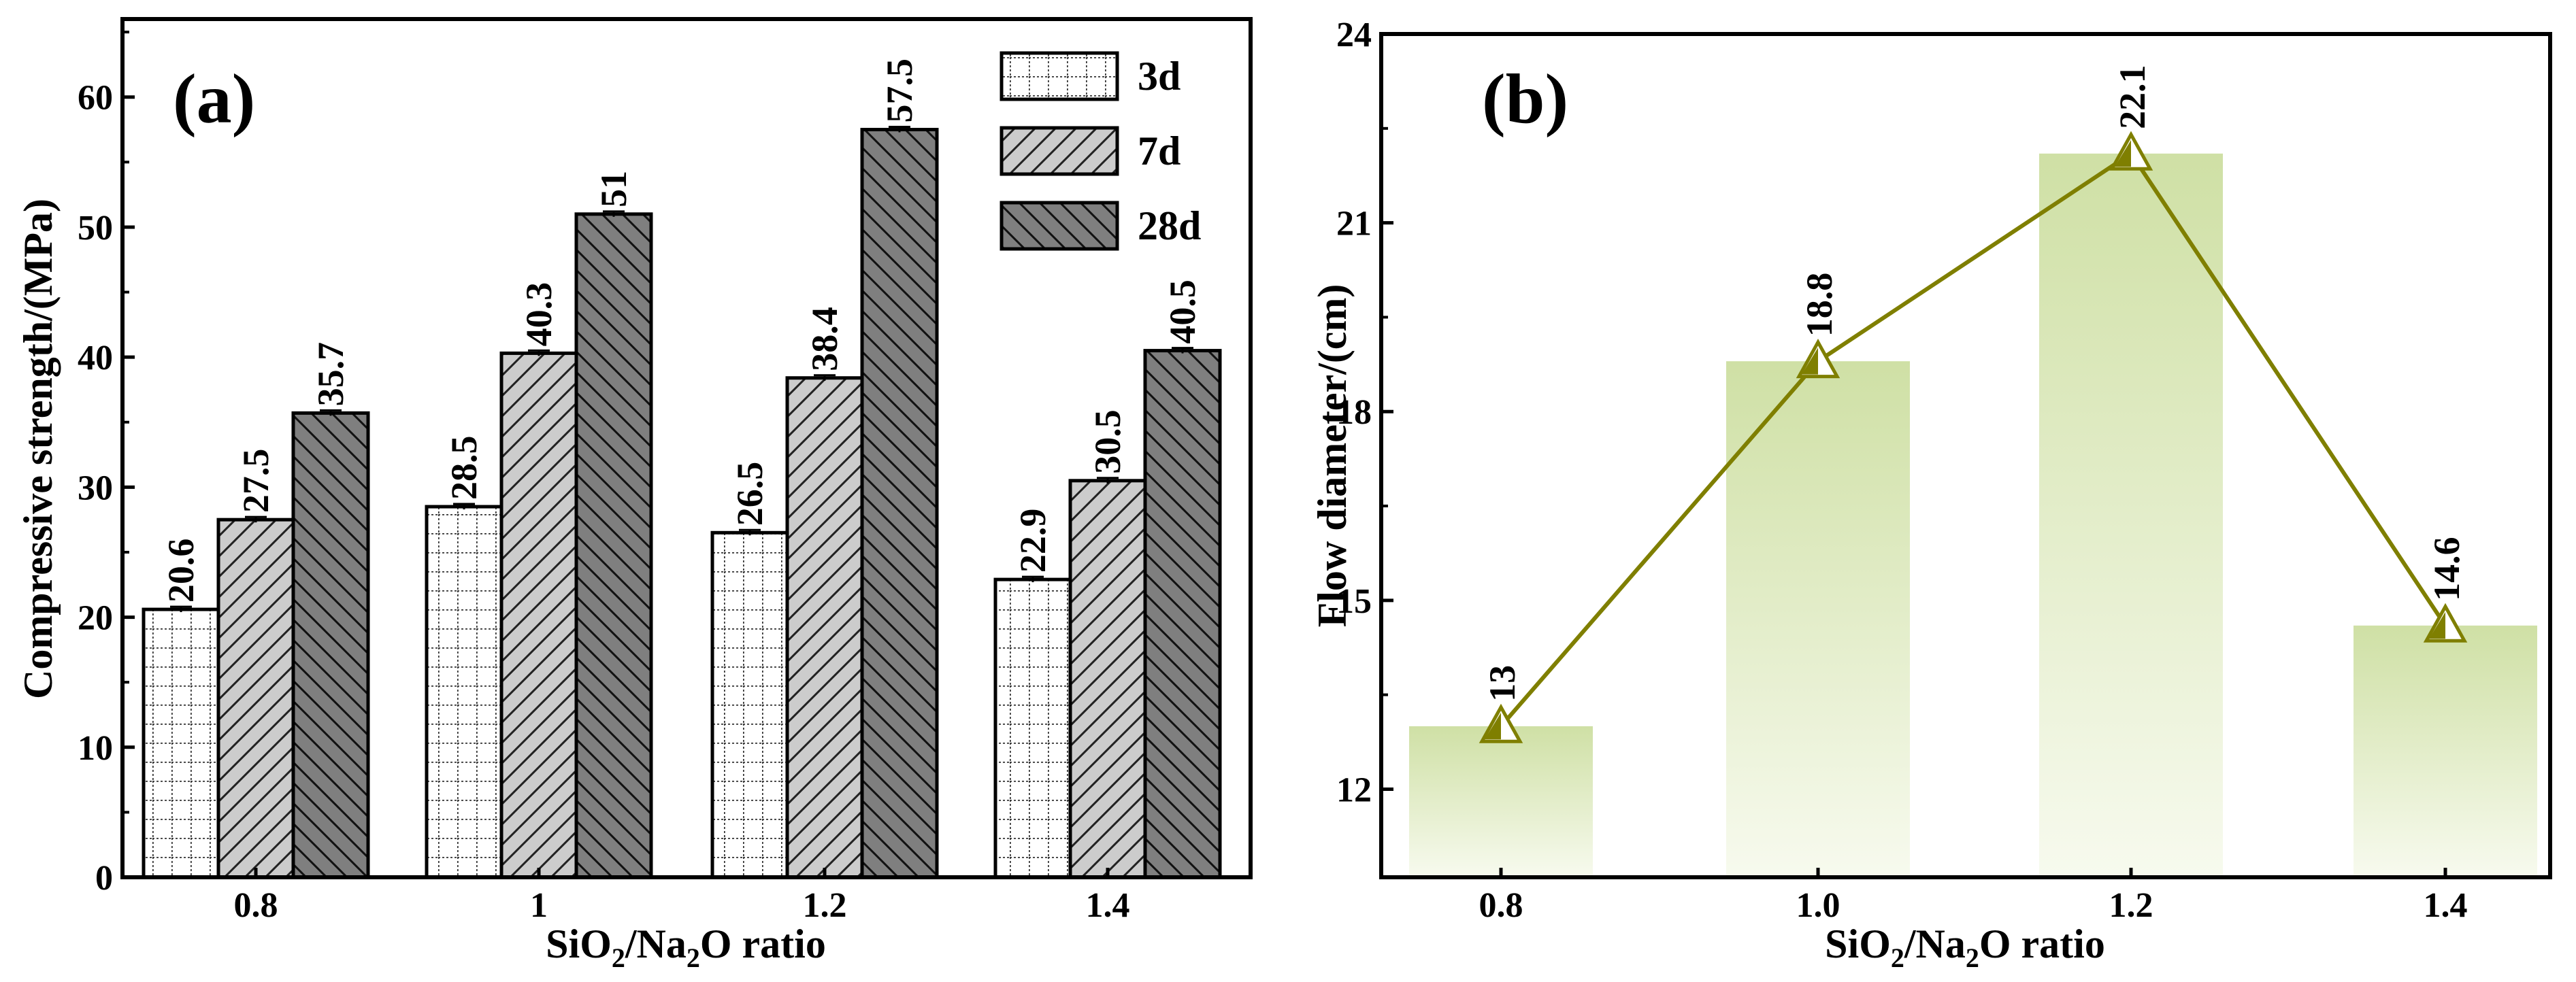  I want to click on legend-label-3d: 3d, so click(1159, 76).